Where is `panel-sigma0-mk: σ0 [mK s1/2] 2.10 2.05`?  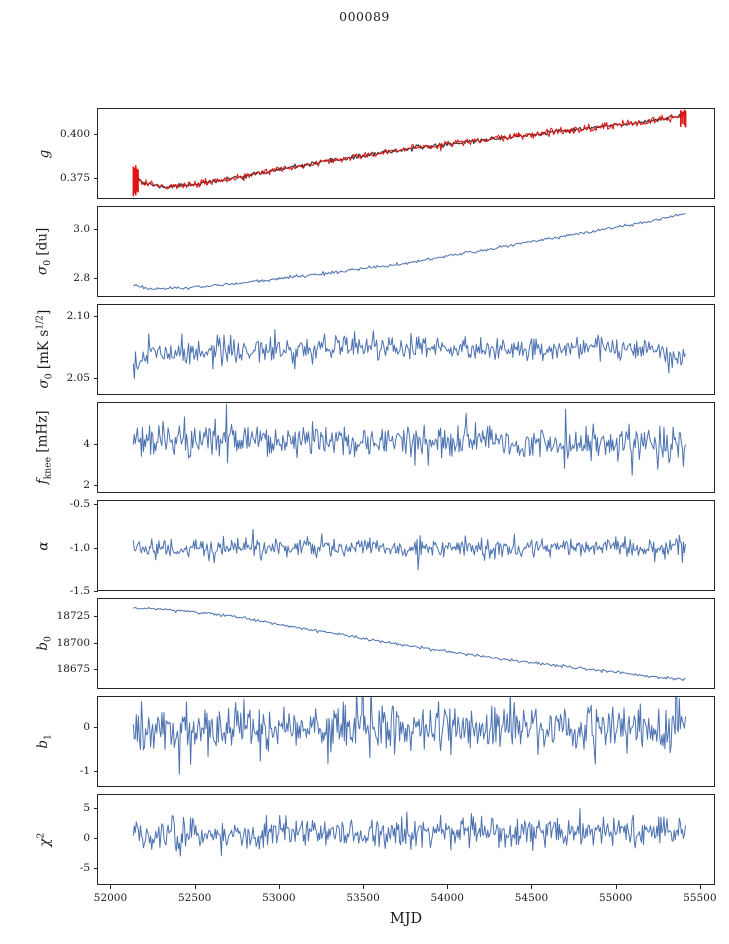
panel-sigma0-mk: σ0 [mK s1/2] 2.10 2.05 is located at coordinates (374, 349).